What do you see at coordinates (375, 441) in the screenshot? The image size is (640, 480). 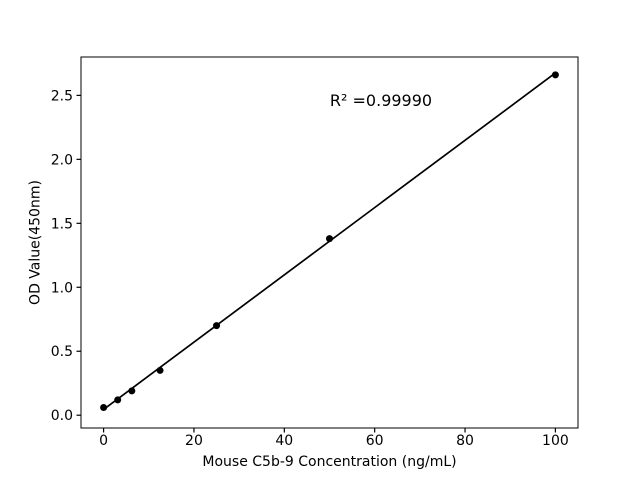 I see `x-tick-label: 60` at bounding box center [375, 441].